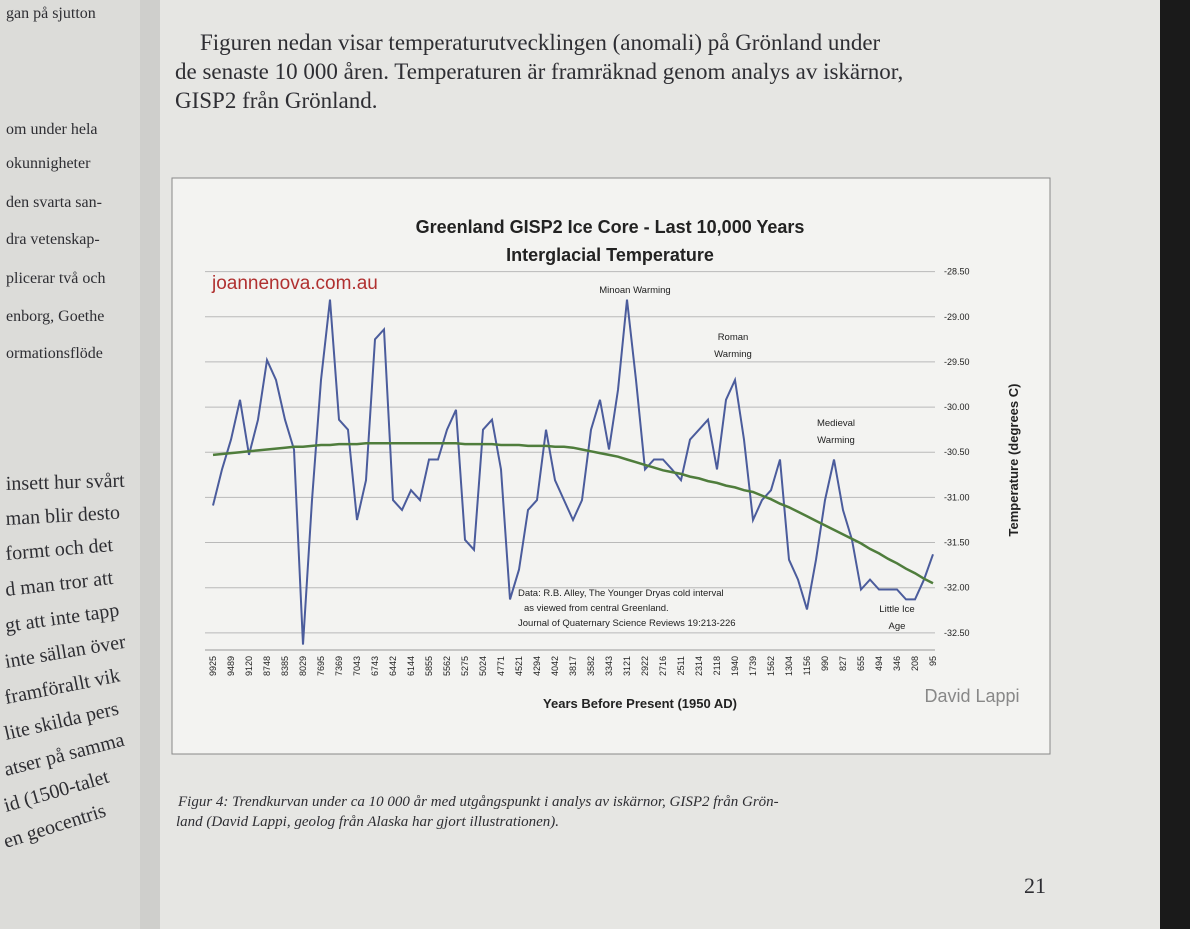 The width and height of the screenshot is (1190, 929). Describe the element at coordinates (596, 608) in the screenshot. I see `annotation: as viewed from central Greenland.` at that location.